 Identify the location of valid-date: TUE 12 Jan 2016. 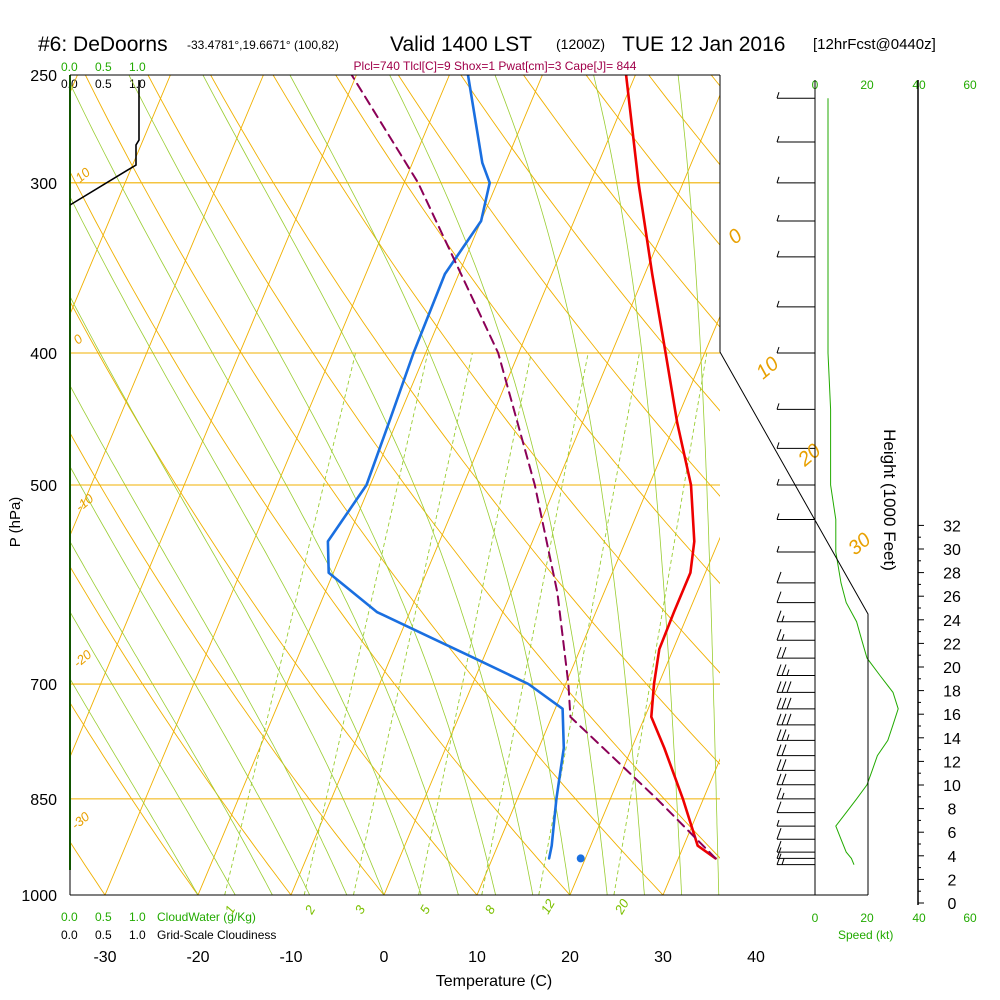
(703, 44).